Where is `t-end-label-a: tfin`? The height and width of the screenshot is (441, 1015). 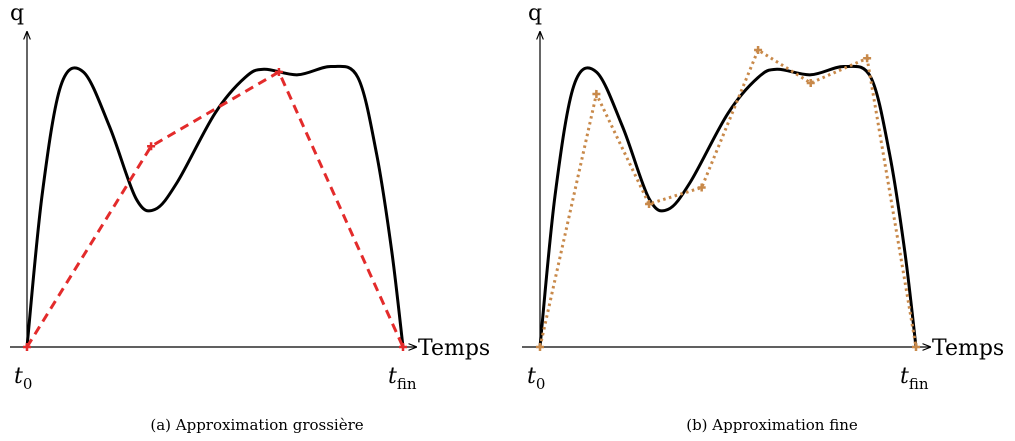
t-end-label-a: tfin is located at coordinates (402, 378).